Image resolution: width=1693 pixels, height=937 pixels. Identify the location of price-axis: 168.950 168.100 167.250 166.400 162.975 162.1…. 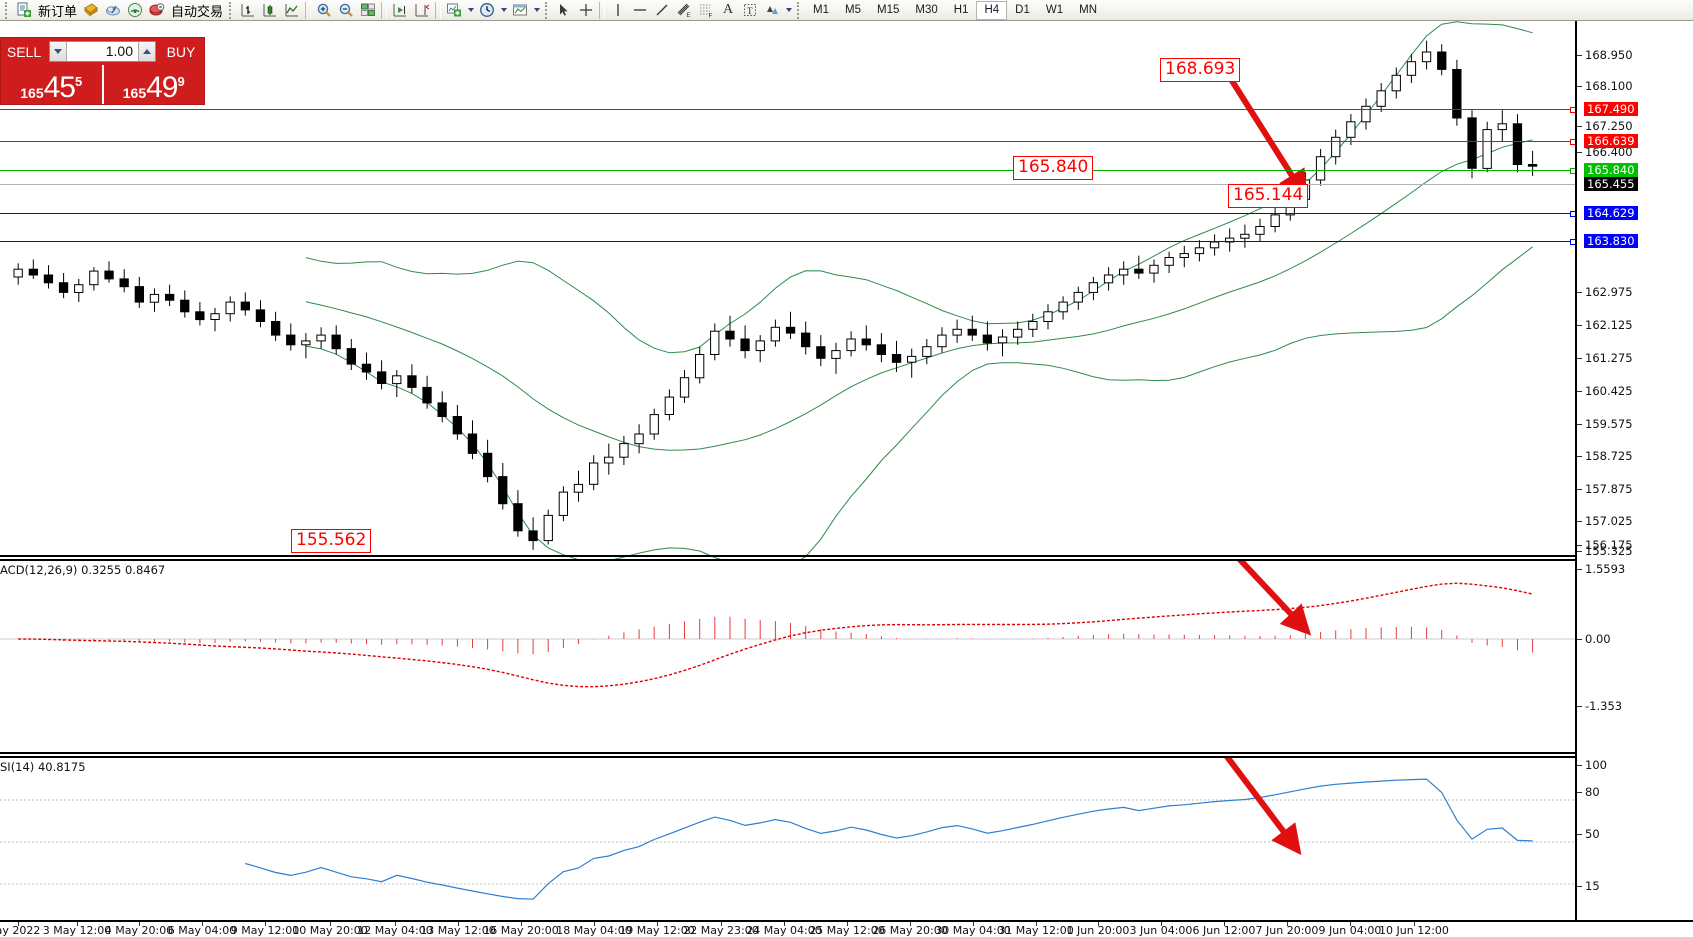
(1634, 470).